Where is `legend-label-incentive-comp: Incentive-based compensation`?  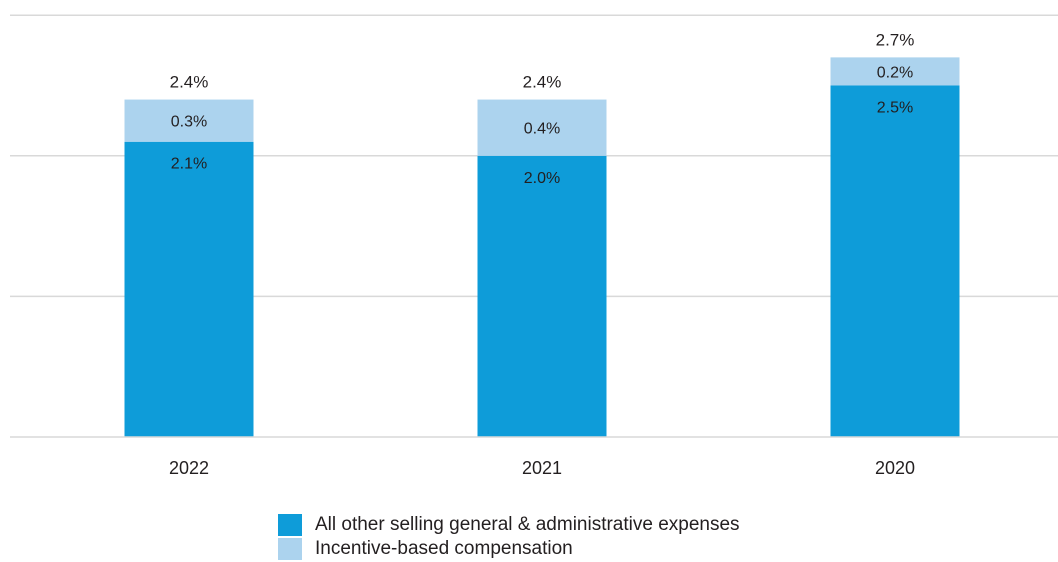
legend-label-incentive-comp: Incentive-based compensation is located at coordinates (444, 548).